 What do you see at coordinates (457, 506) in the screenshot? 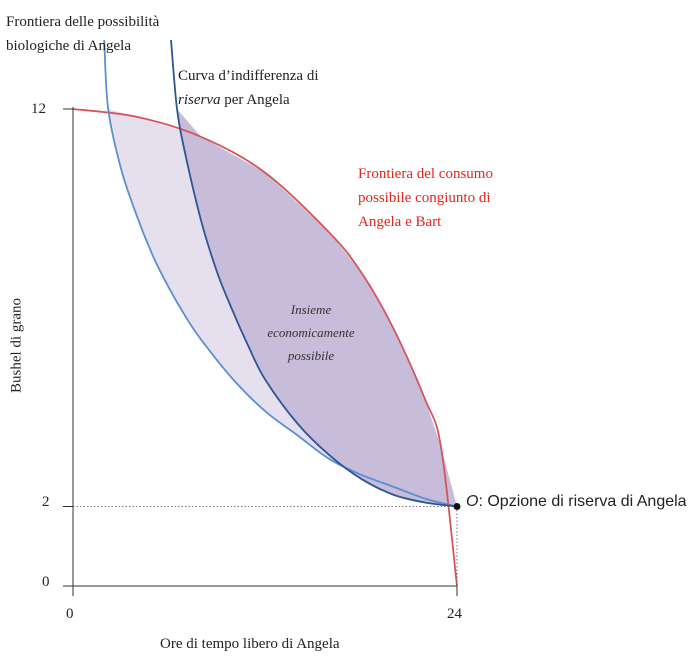
I see `reservation-option-point` at bounding box center [457, 506].